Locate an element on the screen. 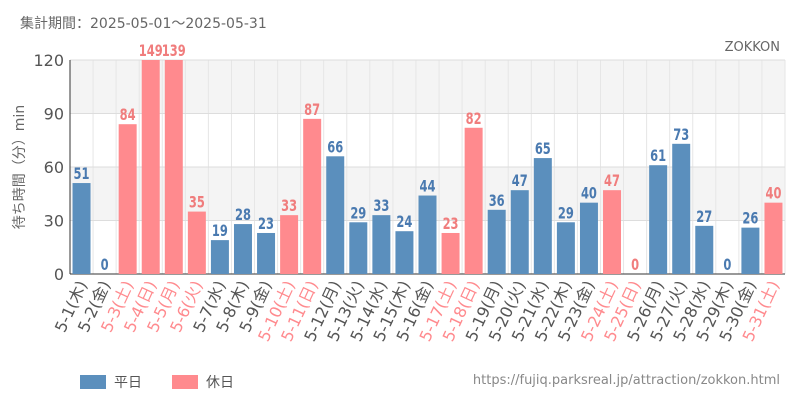  y-axis-label: 待ち時間（分）min is located at coordinates (20, 167).